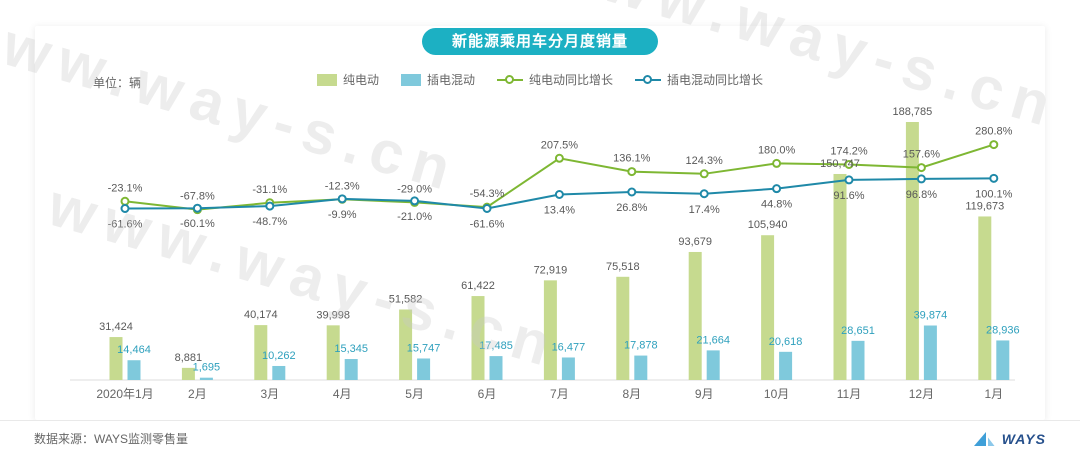  What do you see at coordinates (269, 190) in the screenshot?
I see `bev-growth-label: -31.1%` at bounding box center [269, 190].